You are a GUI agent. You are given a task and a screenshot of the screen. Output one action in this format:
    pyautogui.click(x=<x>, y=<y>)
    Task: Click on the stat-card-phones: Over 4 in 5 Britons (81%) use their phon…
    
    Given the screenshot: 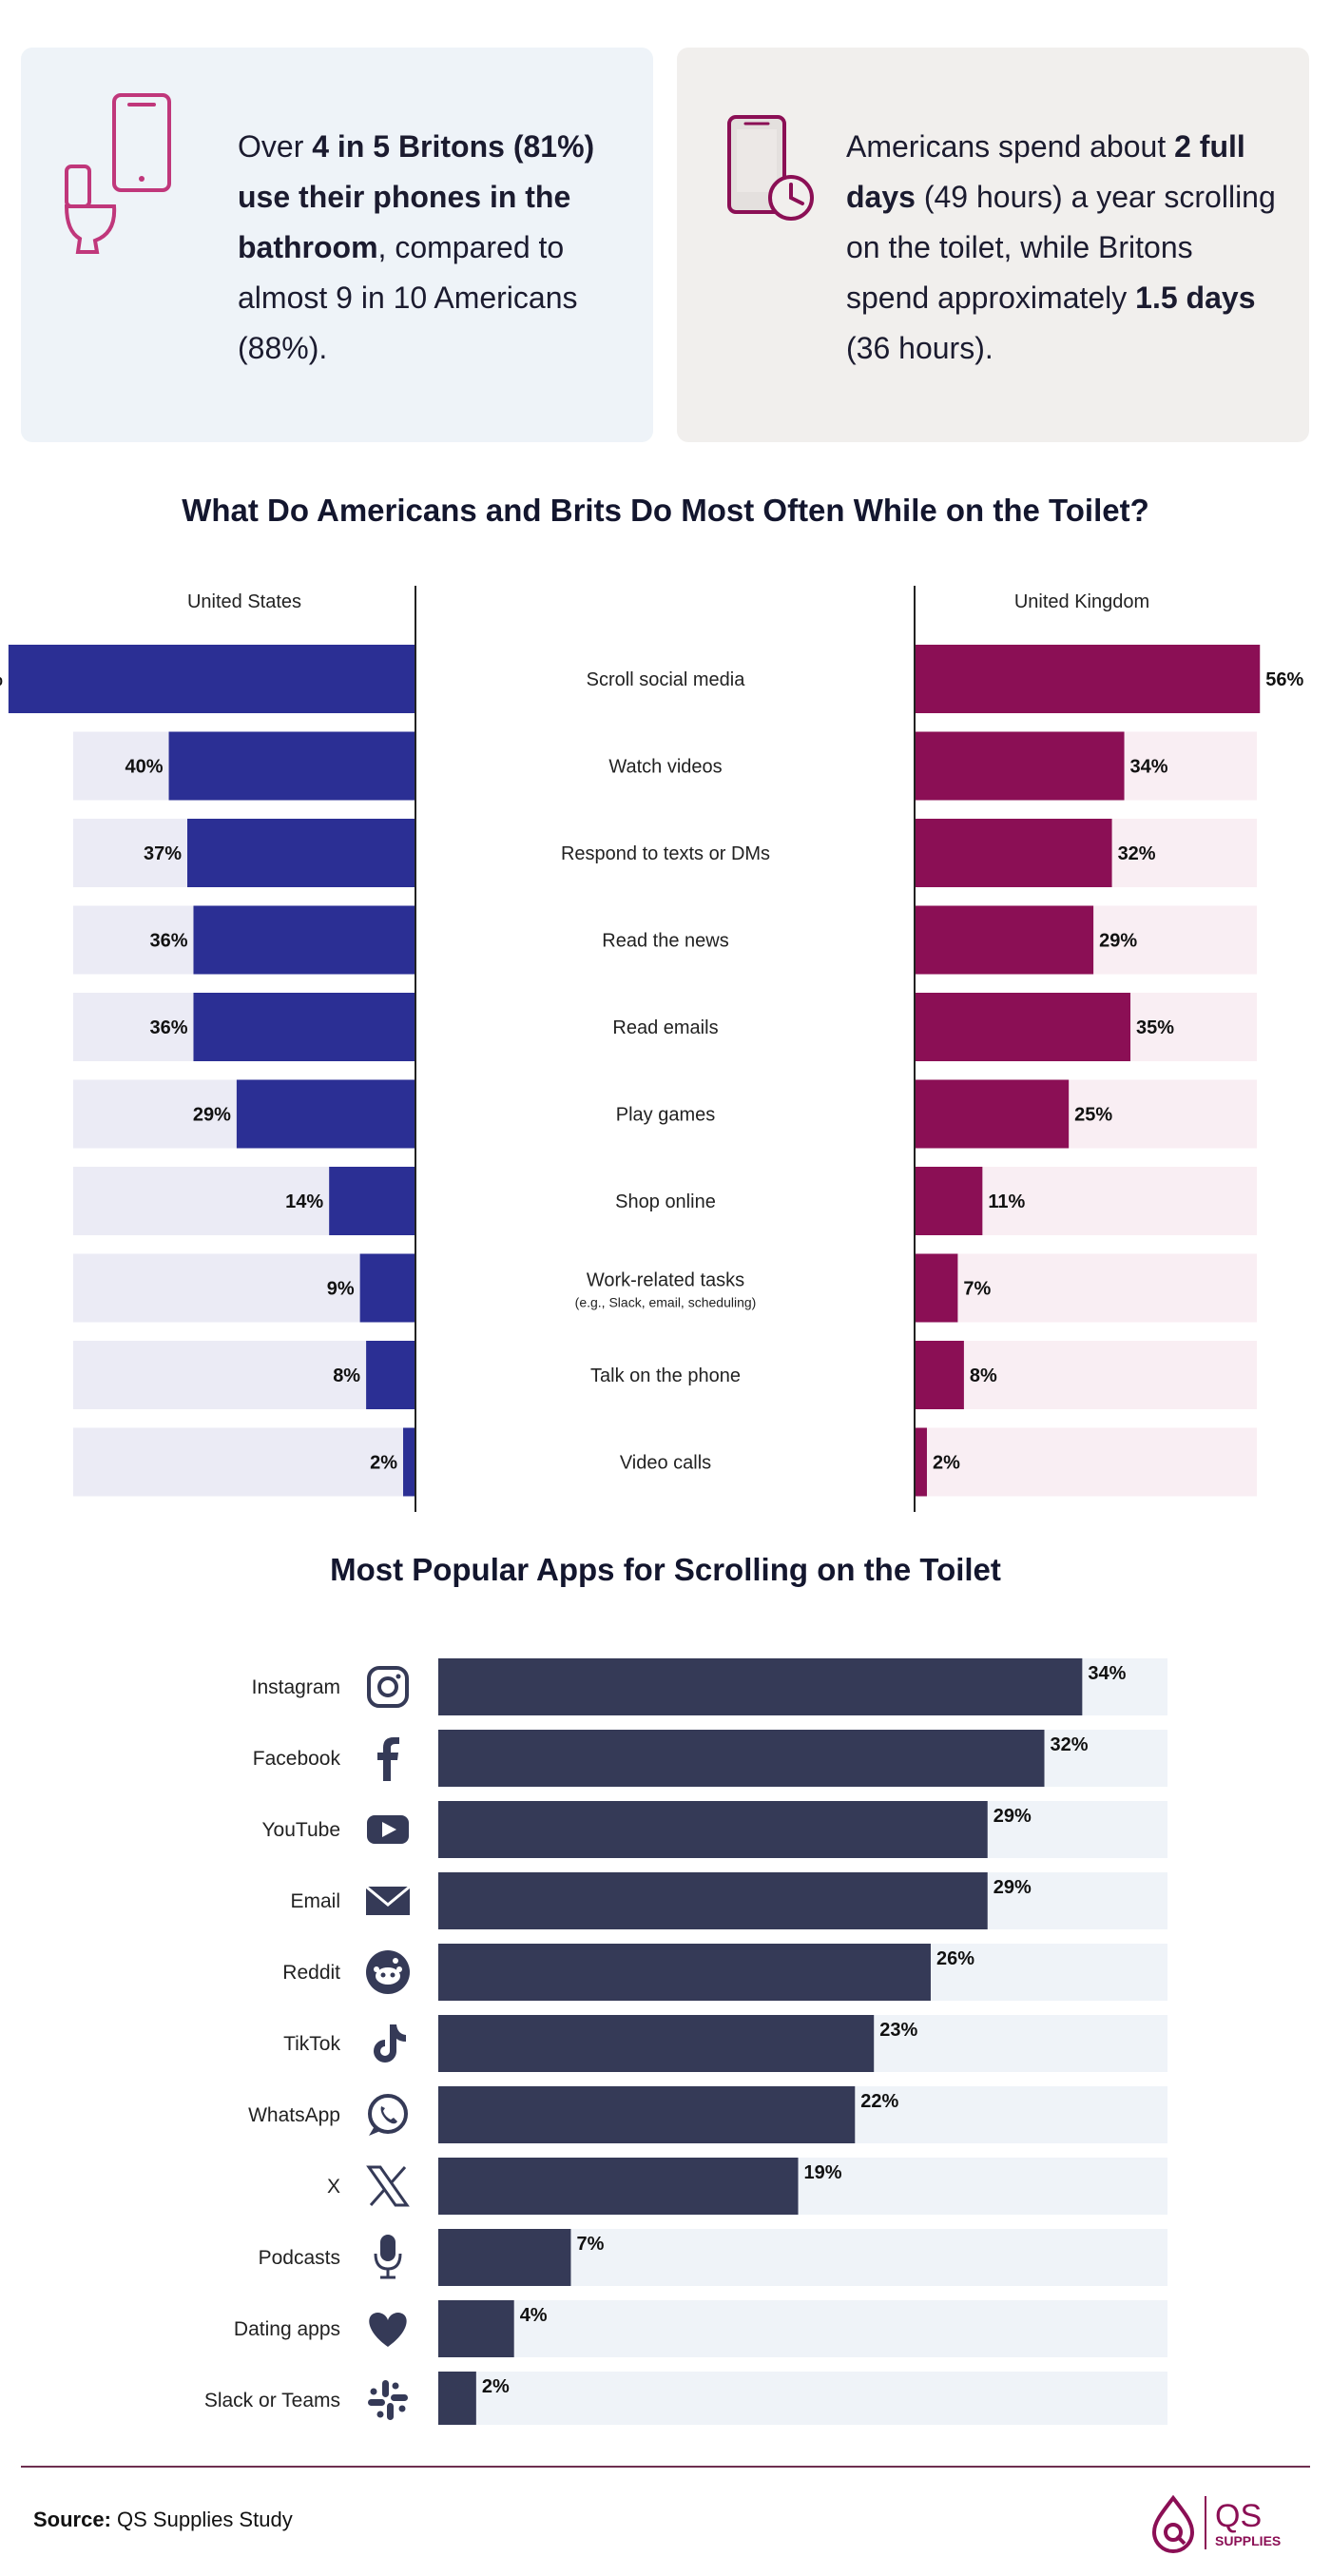 What is the action you would take?
    pyautogui.click(x=337, y=245)
    